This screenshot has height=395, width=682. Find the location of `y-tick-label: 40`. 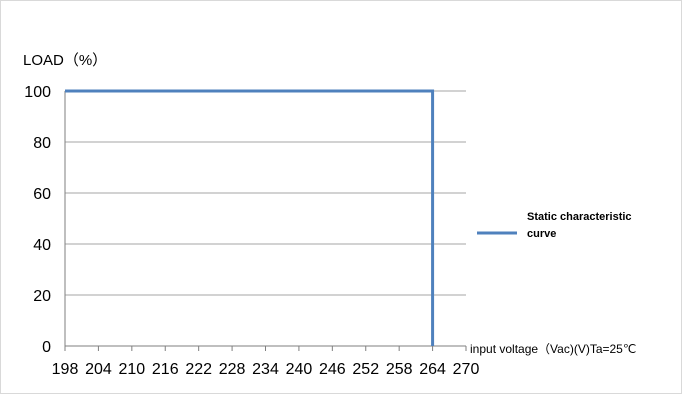

y-tick-label: 40 is located at coordinates (42, 245).